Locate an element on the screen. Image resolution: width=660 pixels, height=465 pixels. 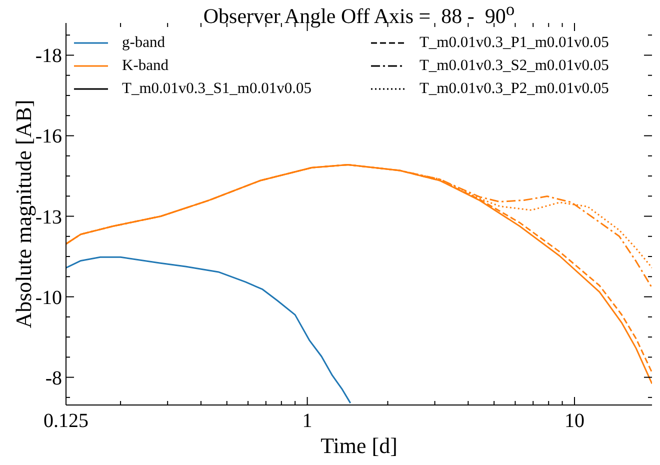
annotation: T_m0.01v0.3_P2_m0.01v0.05 is located at coordinates (514, 89).